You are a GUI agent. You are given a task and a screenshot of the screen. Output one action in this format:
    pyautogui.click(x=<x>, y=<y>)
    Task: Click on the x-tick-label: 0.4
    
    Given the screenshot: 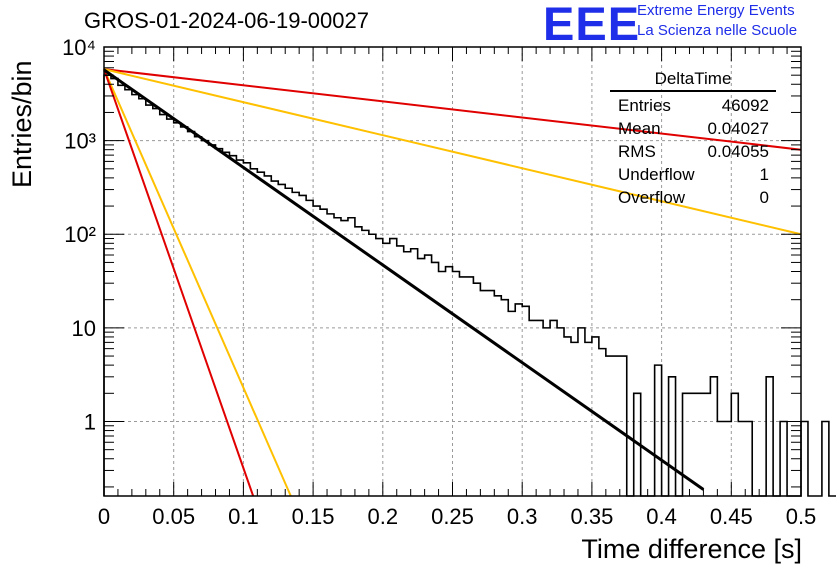 What is the action you would take?
    pyautogui.click(x=661, y=516)
    